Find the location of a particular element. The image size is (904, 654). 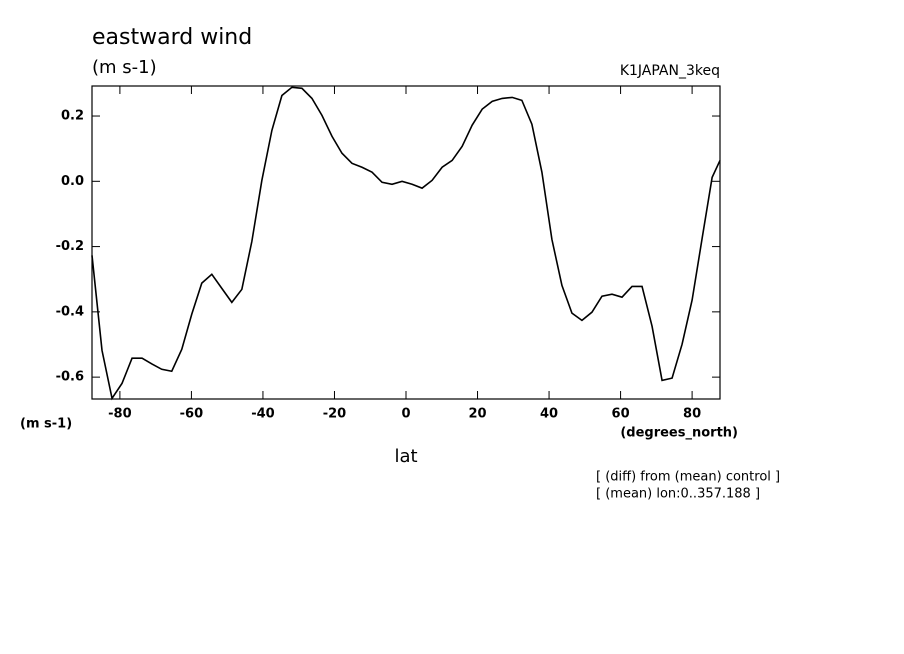

x-unit-label: (degrees_north) is located at coordinates (679, 433).